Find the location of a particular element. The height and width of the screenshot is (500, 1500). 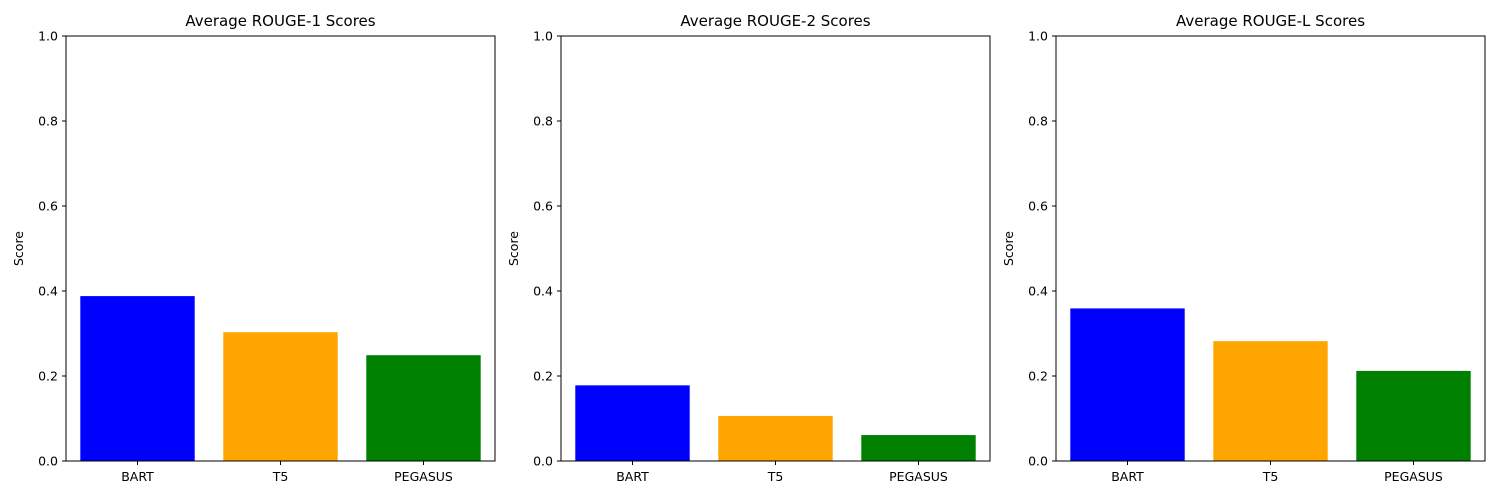

chart-title: Average ROUGE-2 Scores is located at coordinates (775, 21).